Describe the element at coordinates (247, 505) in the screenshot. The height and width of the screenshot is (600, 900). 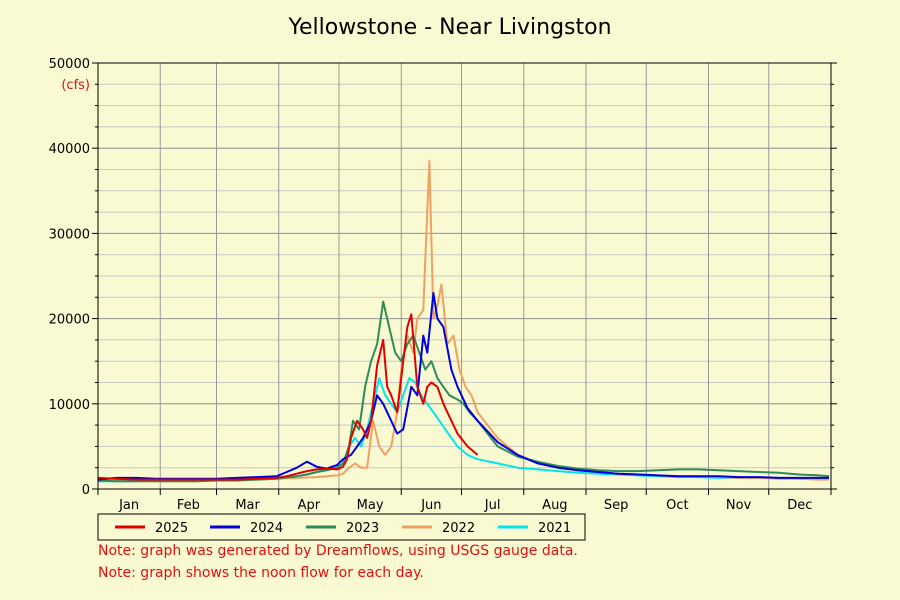
I see `x-tick-label: Mar` at that location.